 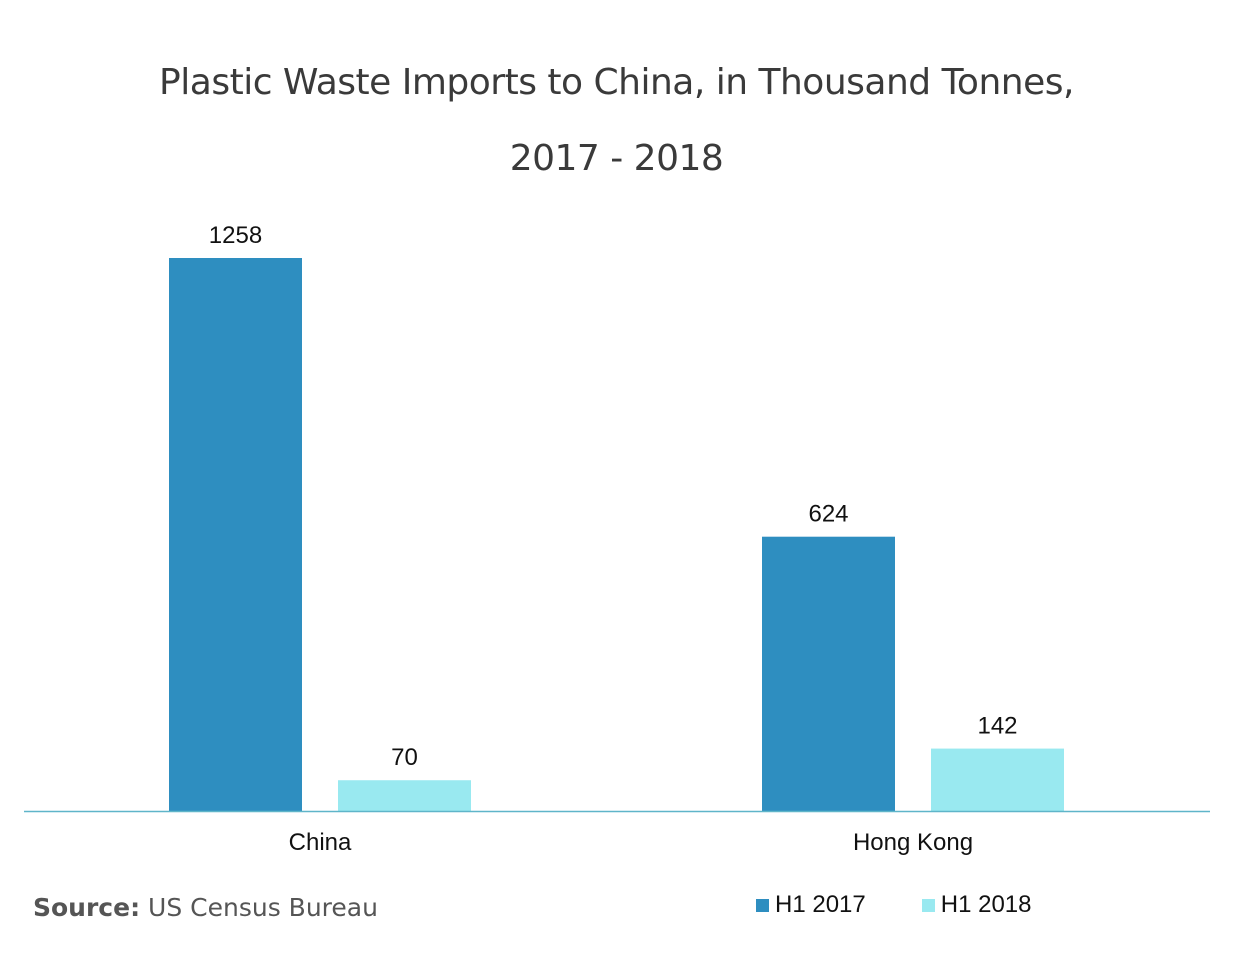 What do you see at coordinates (235, 534) in the screenshot?
I see `bar-china-h1-2017` at bounding box center [235, 534].